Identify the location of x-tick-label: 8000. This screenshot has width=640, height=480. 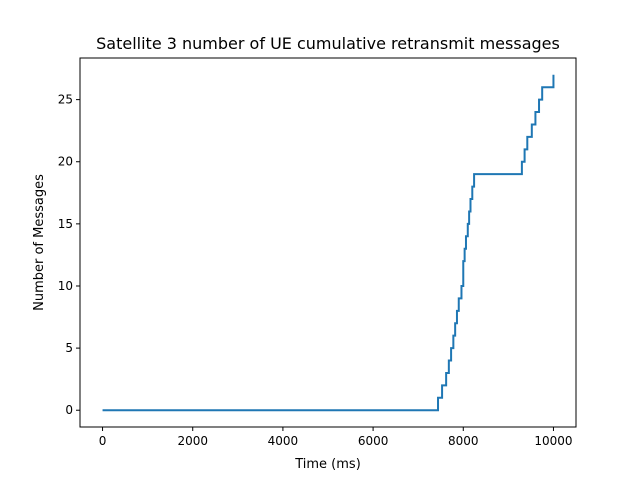
(463, 441).